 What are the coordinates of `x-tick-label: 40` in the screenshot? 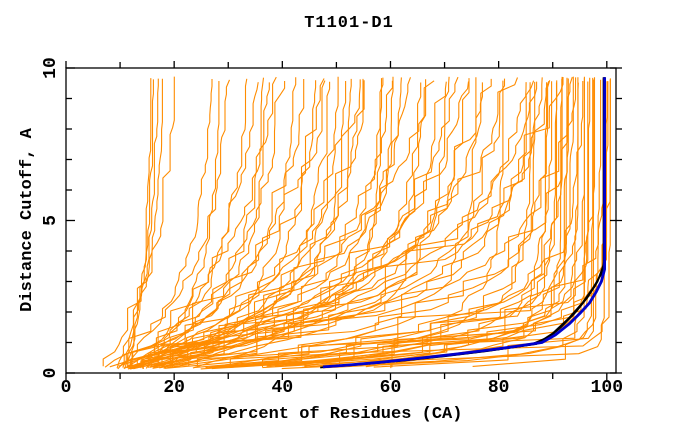 It's located at (283, 388).